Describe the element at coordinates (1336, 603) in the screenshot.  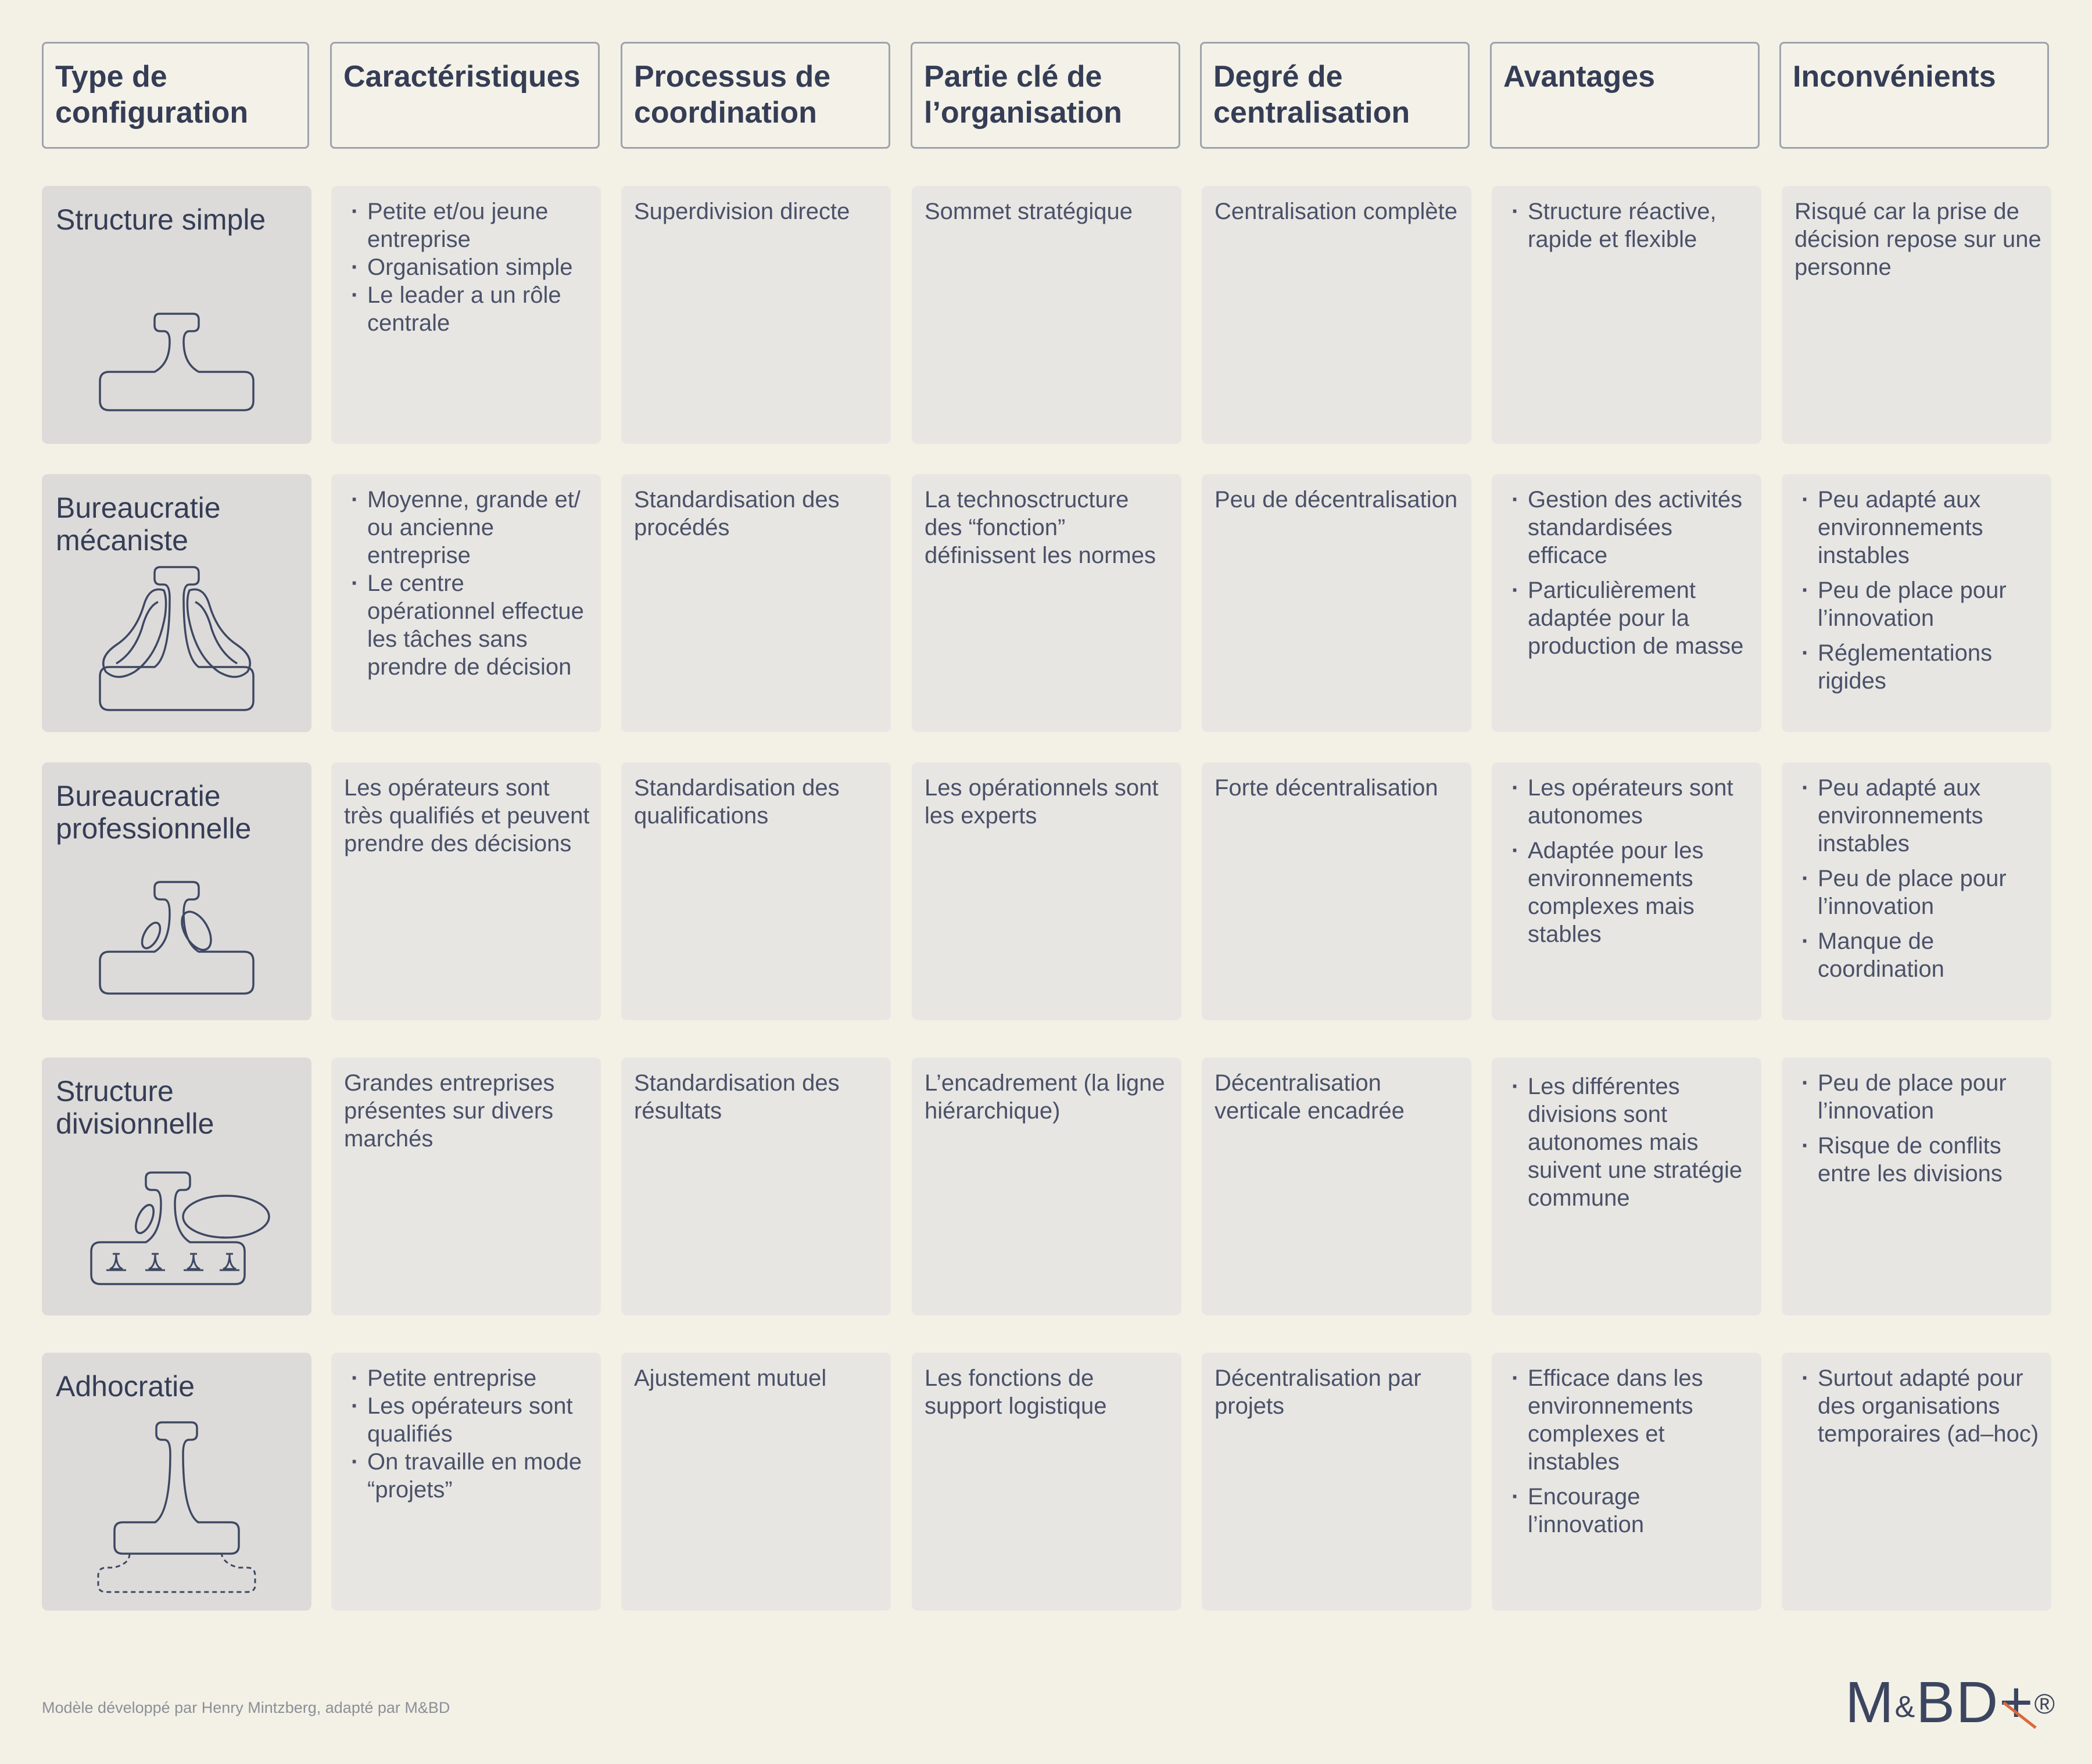
I see `centralisation-cell: Peu de décentralisation` at that location.